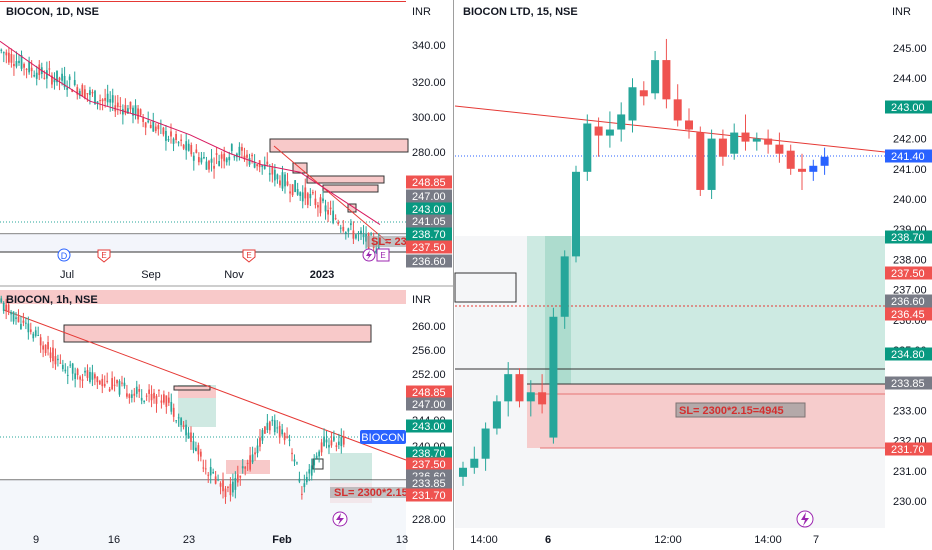 The width and height of the screenshot is (932, 550). I want to click on price-badge-label: 233.85, so click(908, 384).